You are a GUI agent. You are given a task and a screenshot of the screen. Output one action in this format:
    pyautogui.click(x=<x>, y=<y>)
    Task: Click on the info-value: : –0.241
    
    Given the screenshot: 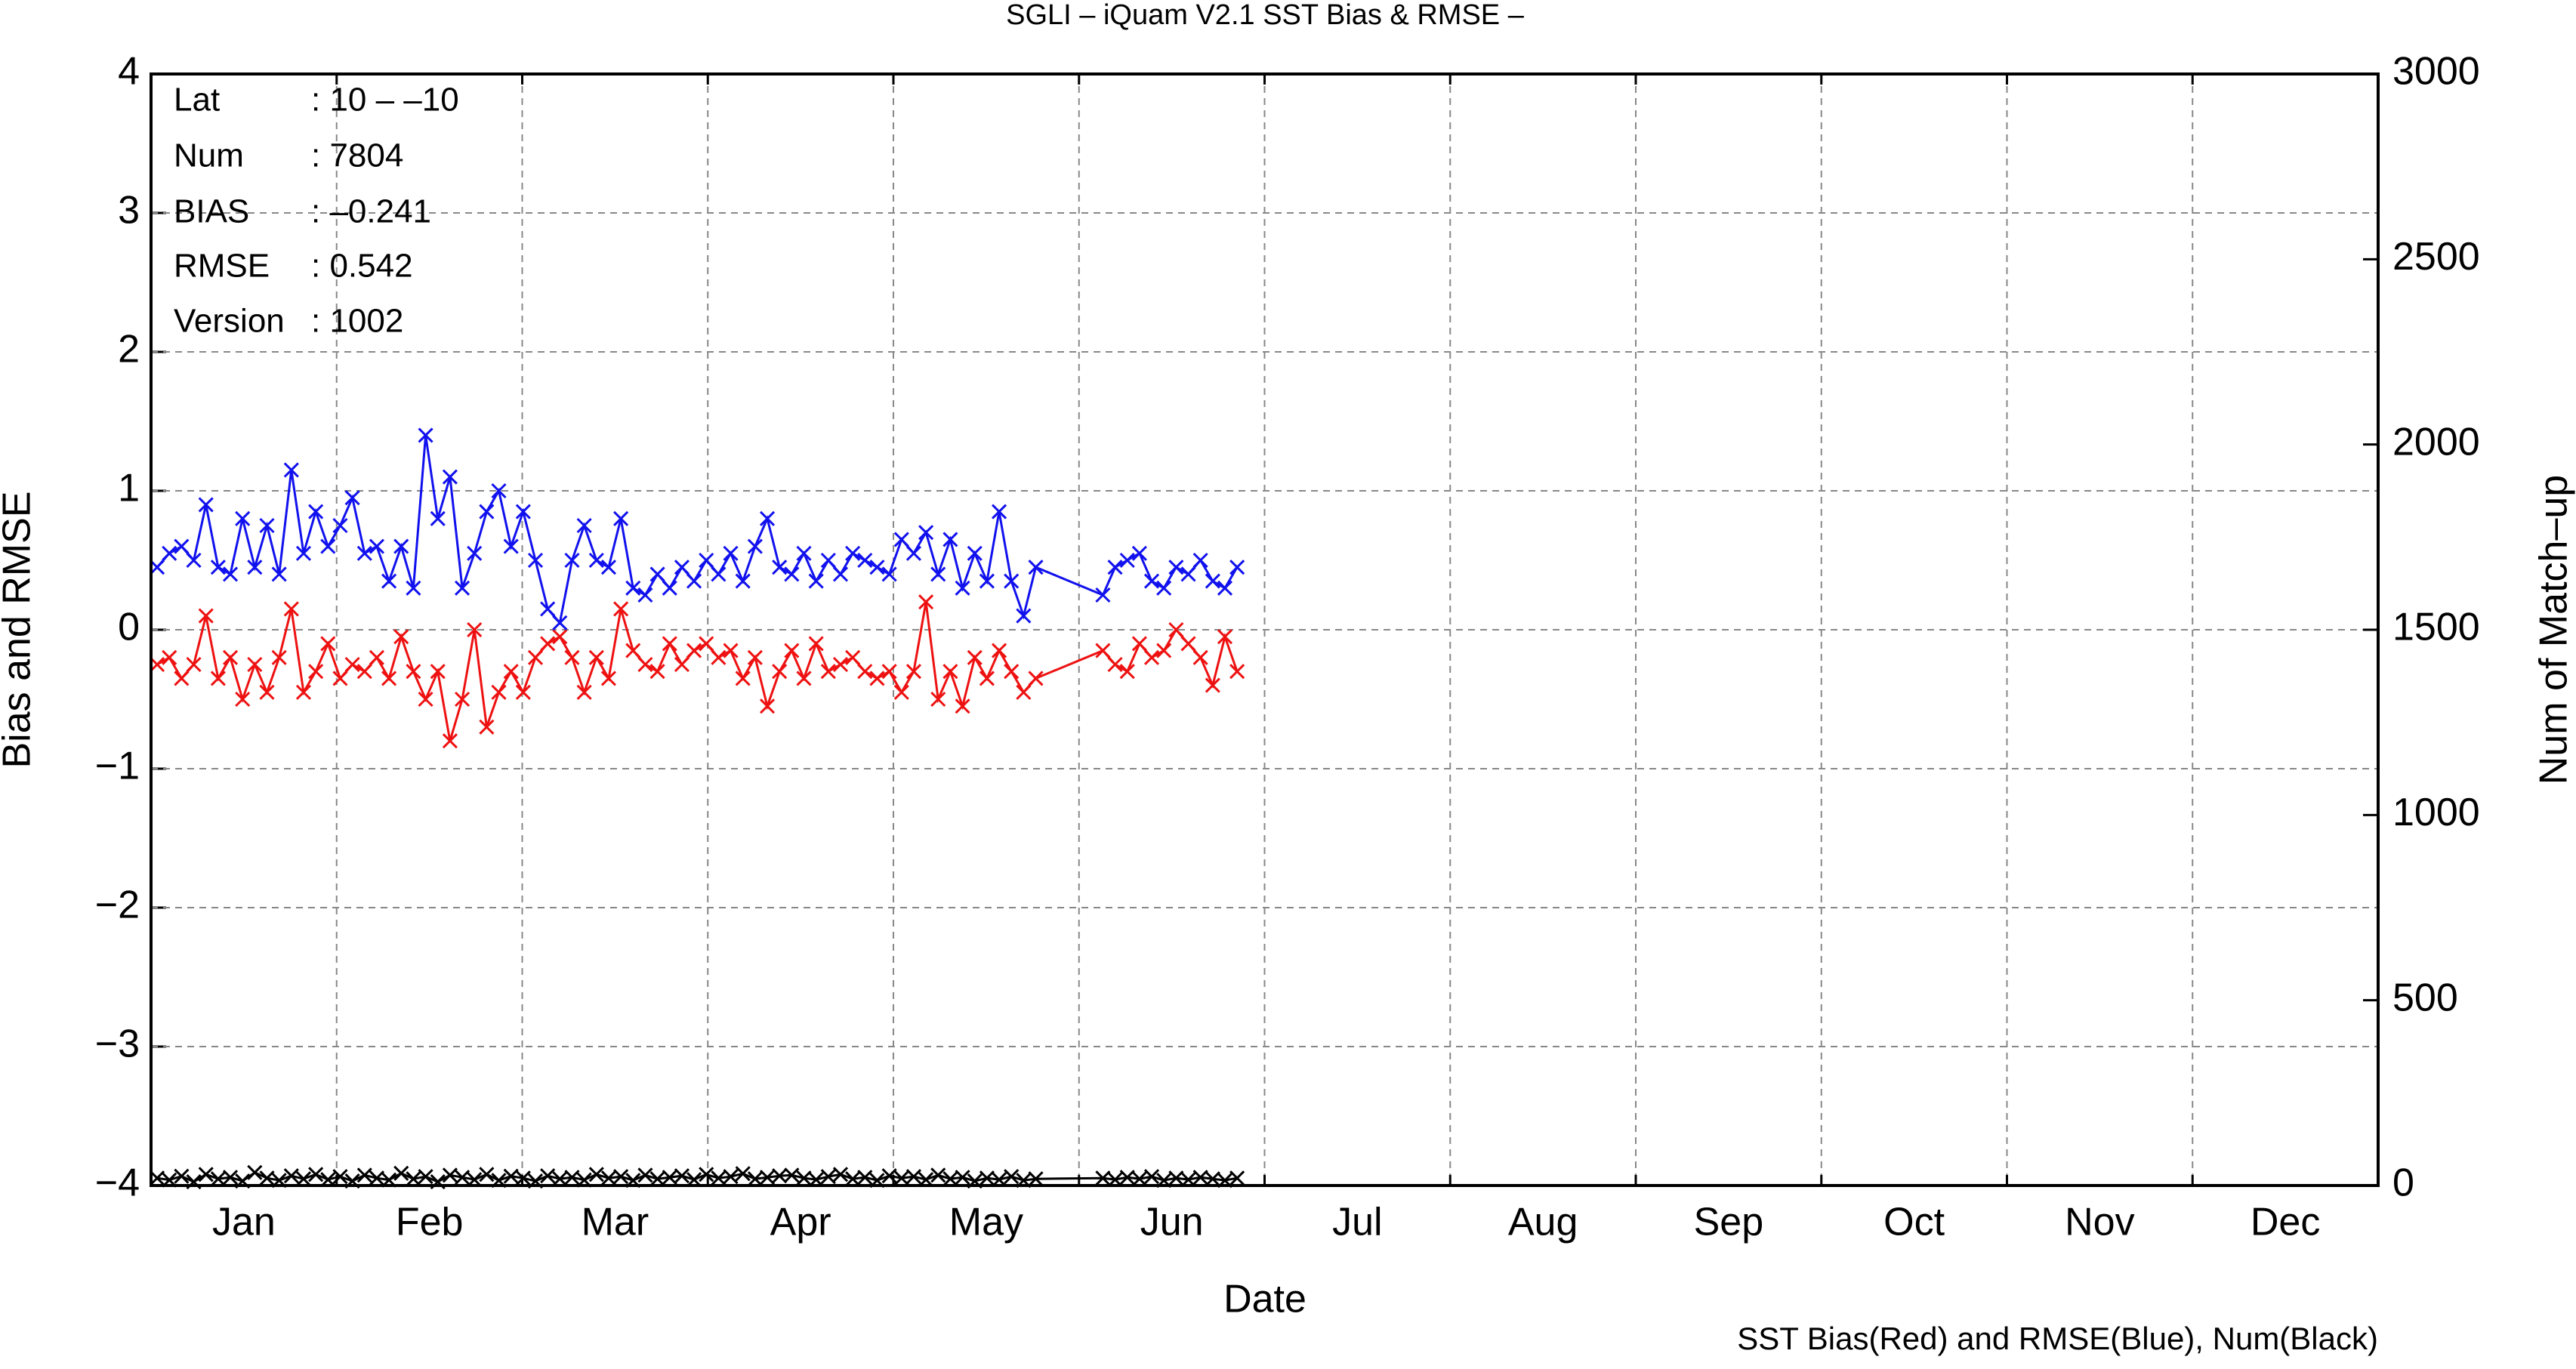 What is the action you would take?
    pyautogui.click(x=371, y=211)
    